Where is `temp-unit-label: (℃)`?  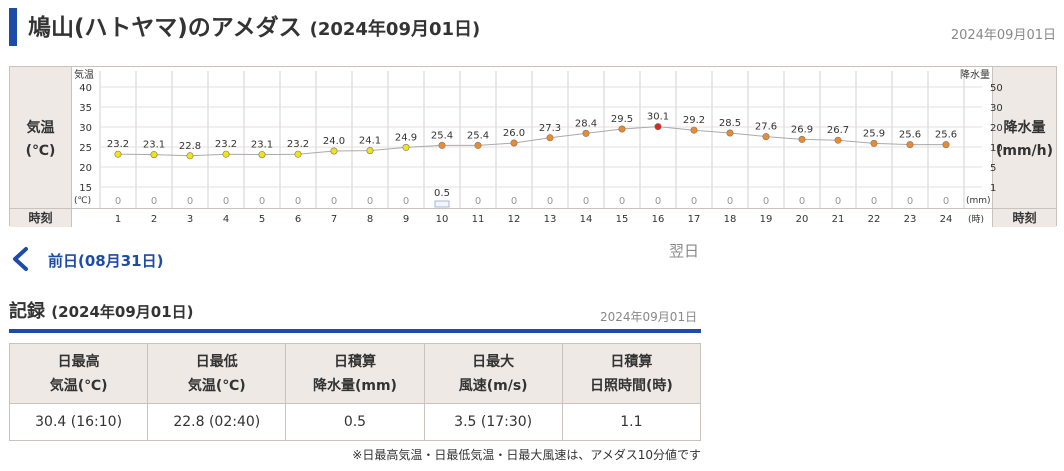
temp-unit-label: (℃) is located at coordinates (40, 151).